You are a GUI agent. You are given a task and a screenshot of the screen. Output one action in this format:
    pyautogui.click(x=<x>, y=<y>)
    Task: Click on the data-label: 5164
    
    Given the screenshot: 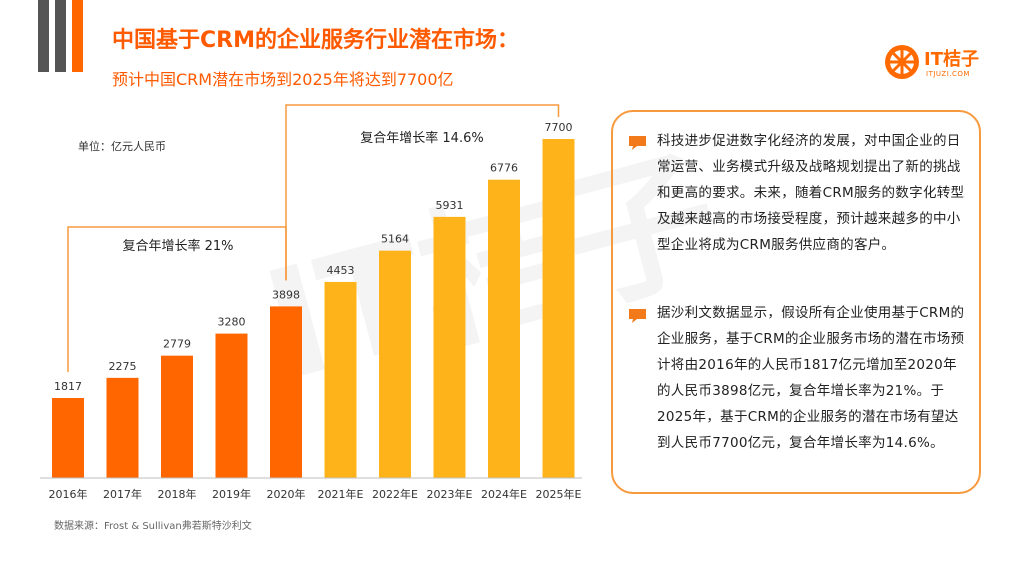 What is the action you would take?
    pyautogui.click(x=395, y=239)
    